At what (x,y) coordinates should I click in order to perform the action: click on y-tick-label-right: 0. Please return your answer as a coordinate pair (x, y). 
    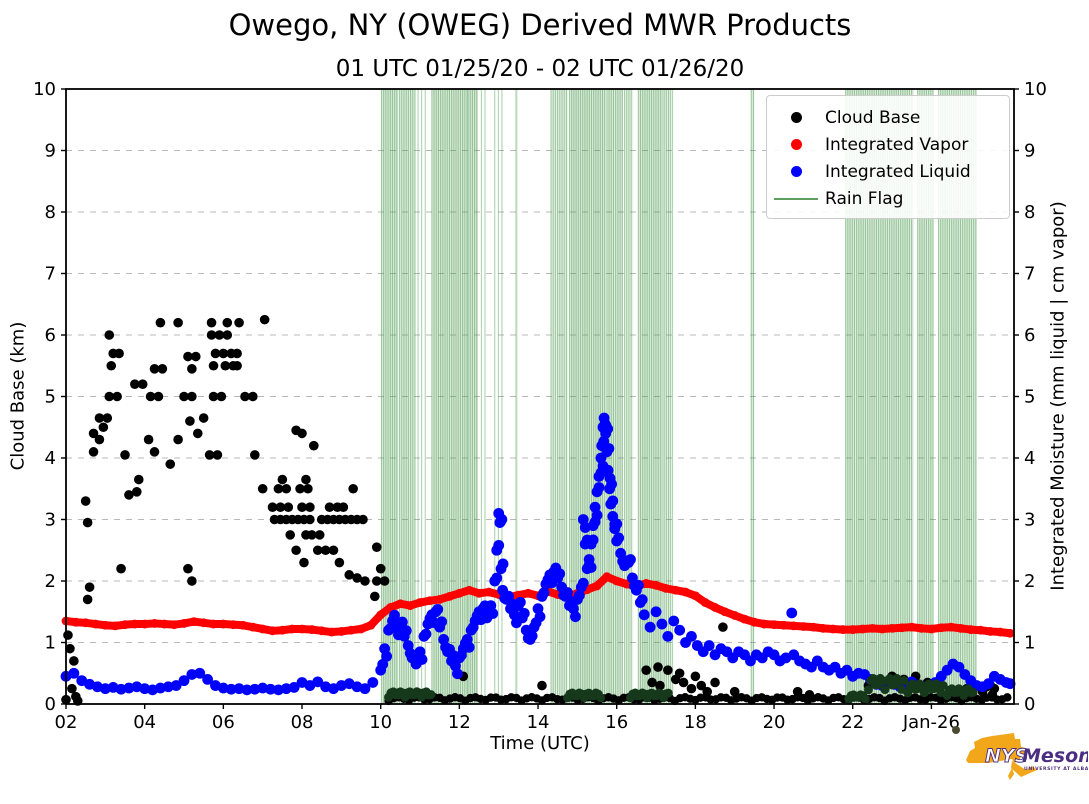
    Looking at the image, I should click on (1029, 704).